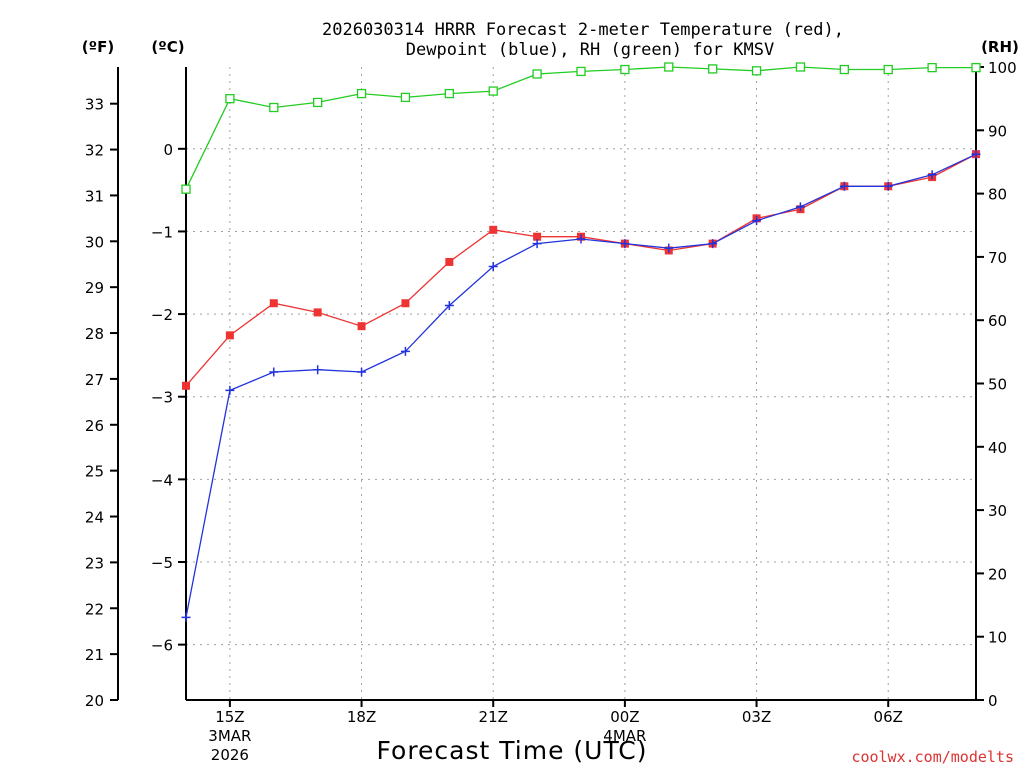  What do you see at coordinates (94, 563) in the screenshot?
I see `fahrenheit-tick-label: 23` at bounding box center [94, 563].